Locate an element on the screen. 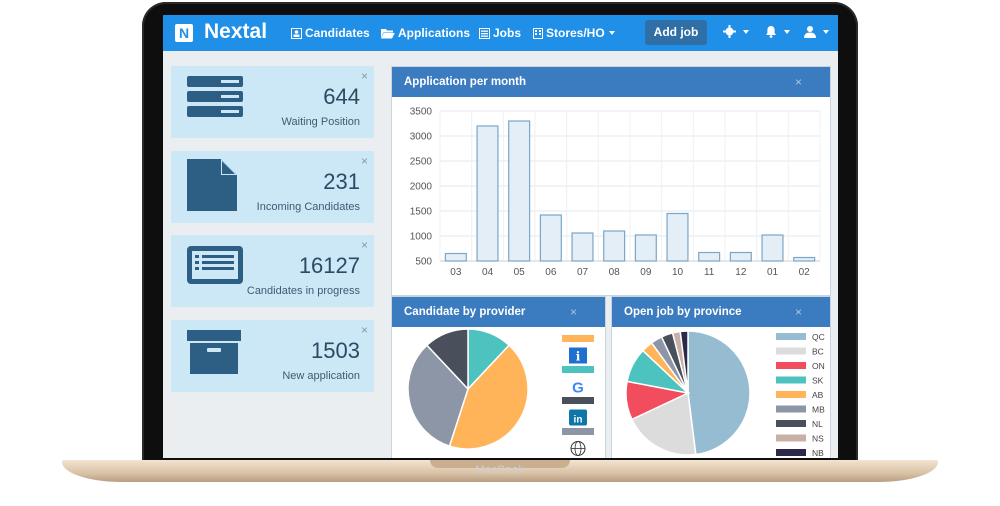 The image size is (1000, 506). legend-label: MB is located at coordinates (818, 410).